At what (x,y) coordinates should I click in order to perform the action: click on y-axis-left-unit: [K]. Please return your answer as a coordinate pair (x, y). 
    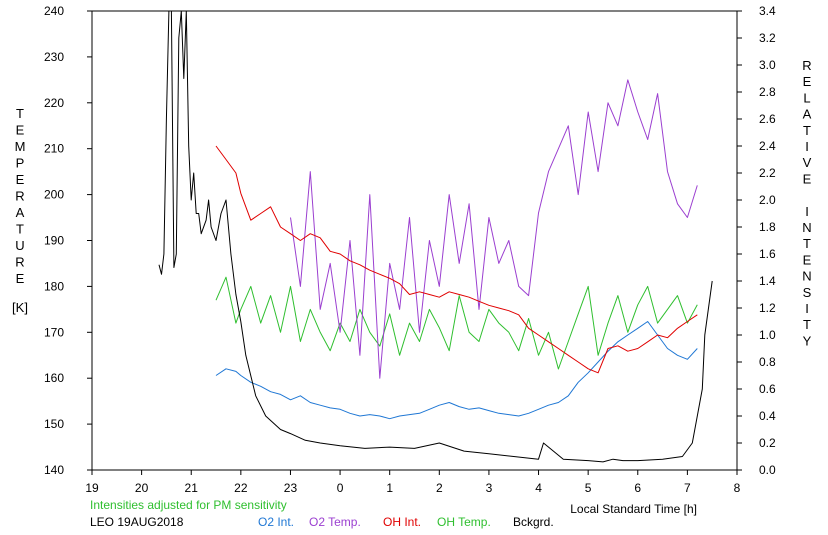
    Looking at the image, I should click on (20, 307).